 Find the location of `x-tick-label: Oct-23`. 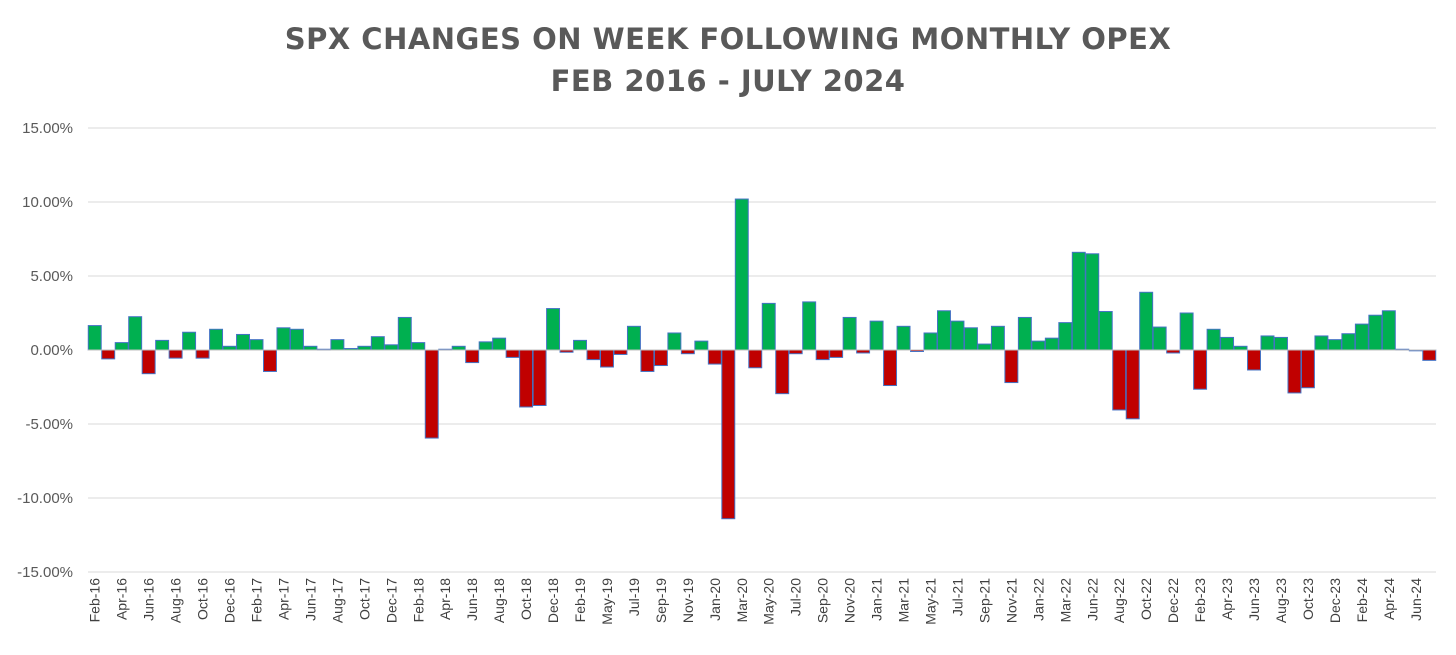

x-tick-label: Oct-23 is located at coordinates (1308, 599).